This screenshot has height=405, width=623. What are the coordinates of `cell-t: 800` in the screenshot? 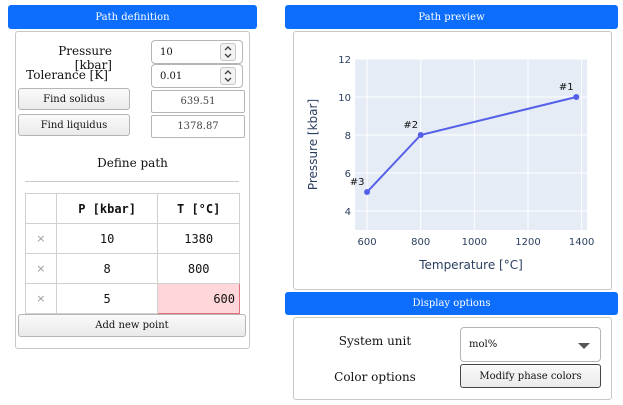 It's located at (198, 268).